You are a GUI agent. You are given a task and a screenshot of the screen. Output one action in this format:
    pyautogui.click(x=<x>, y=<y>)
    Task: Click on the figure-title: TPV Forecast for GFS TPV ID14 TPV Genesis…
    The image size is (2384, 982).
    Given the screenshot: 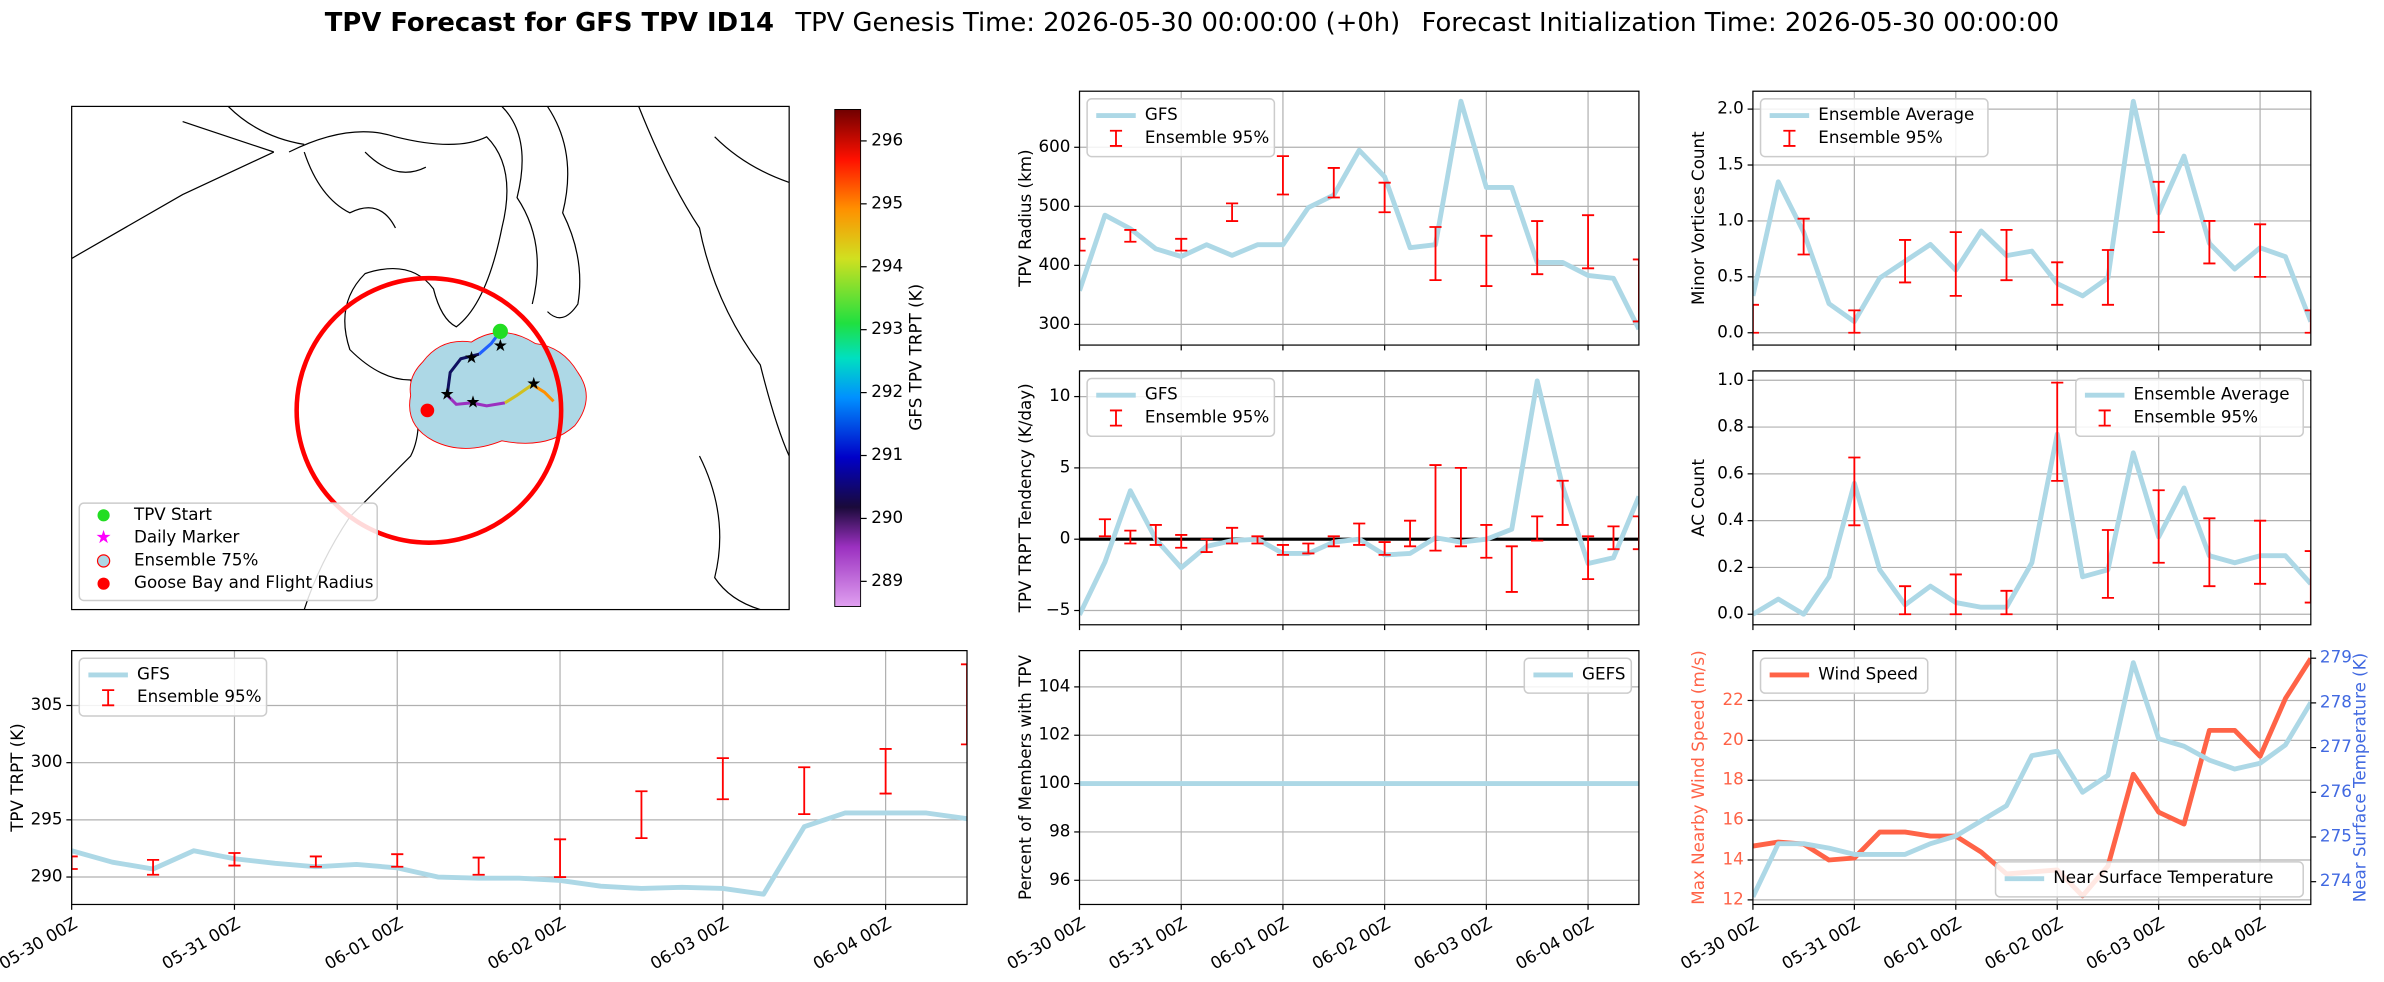 What is the action you would take?
    pyautogui.click(x=1192, y=22)
    